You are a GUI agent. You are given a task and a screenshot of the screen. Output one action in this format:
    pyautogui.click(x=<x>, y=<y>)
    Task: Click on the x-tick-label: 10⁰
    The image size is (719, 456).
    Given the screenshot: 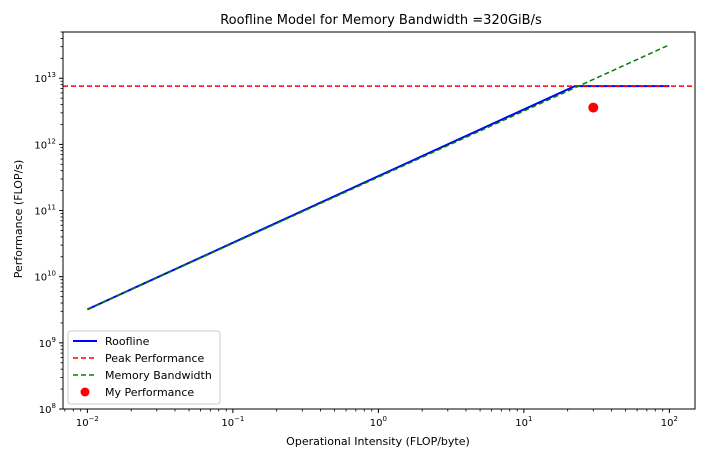 What is the action you would take?
    pyautogui.click(x=378, y=422)
    